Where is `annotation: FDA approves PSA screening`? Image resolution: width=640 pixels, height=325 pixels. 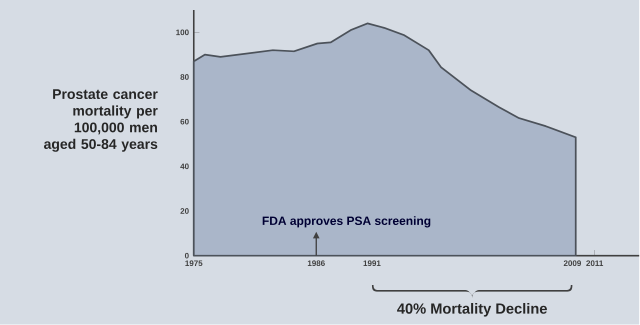
annotation: FDA approves PSA screening is located at coordinates (346, 222).